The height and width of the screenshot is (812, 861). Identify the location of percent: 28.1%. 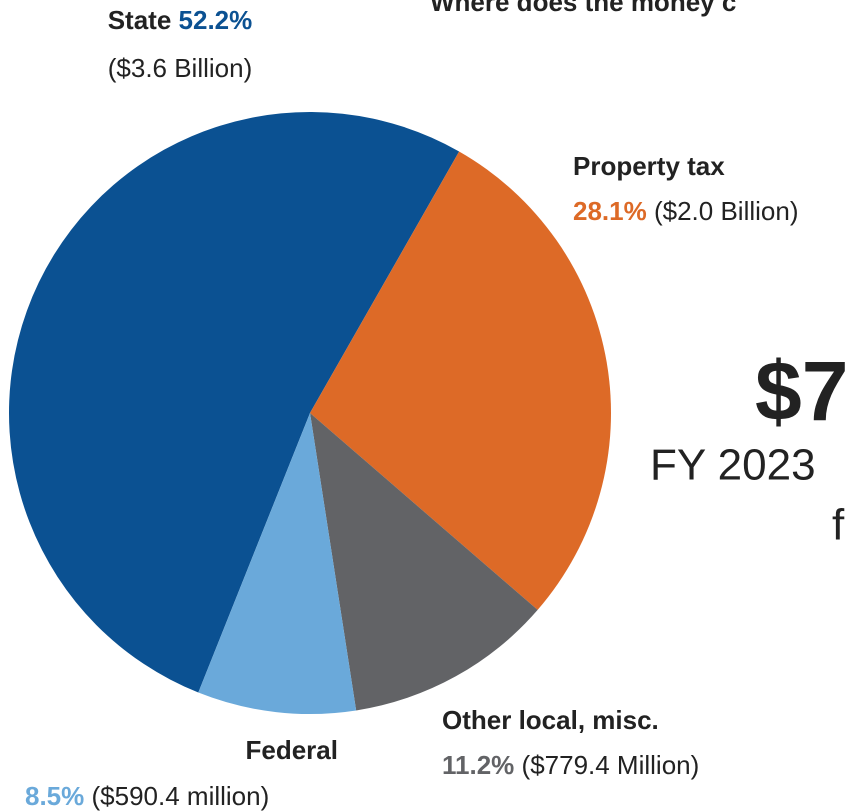
(610, 211).